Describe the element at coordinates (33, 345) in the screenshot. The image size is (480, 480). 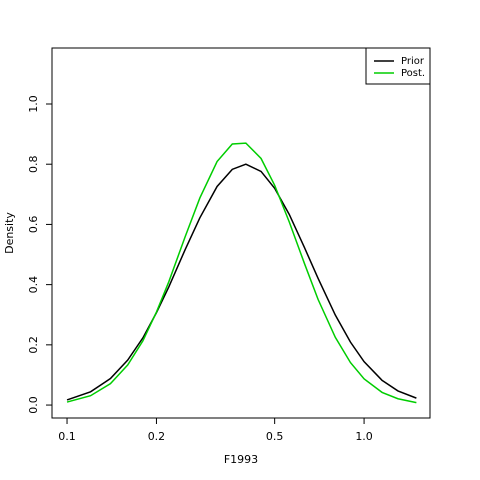
I see `y-tick-label: 0.2` at that location.